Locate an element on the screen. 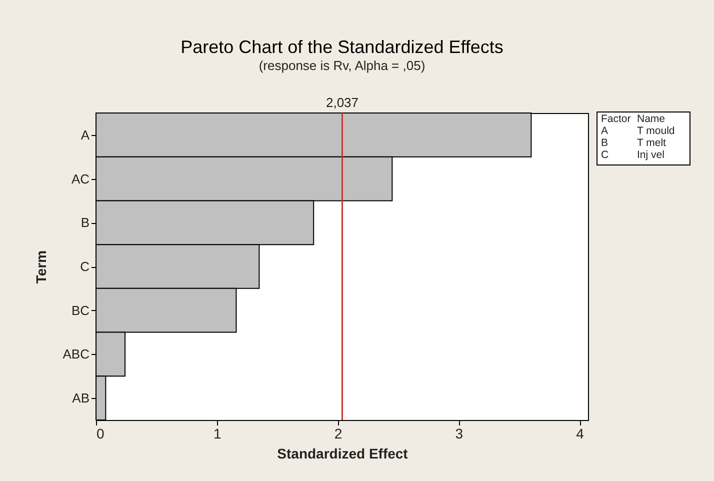  text: Factor is located at coordinates (616, 119).